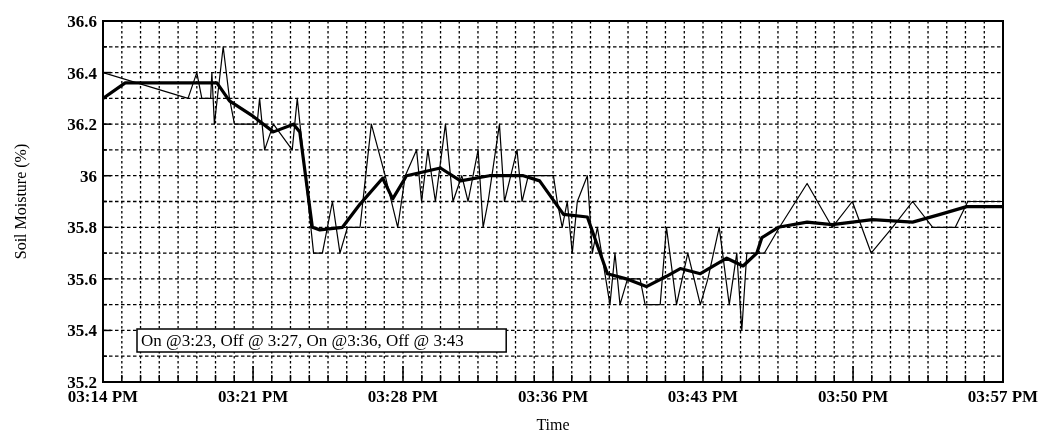  I want to click on x-tick-label: 03:36 PM, so click(553, 396).